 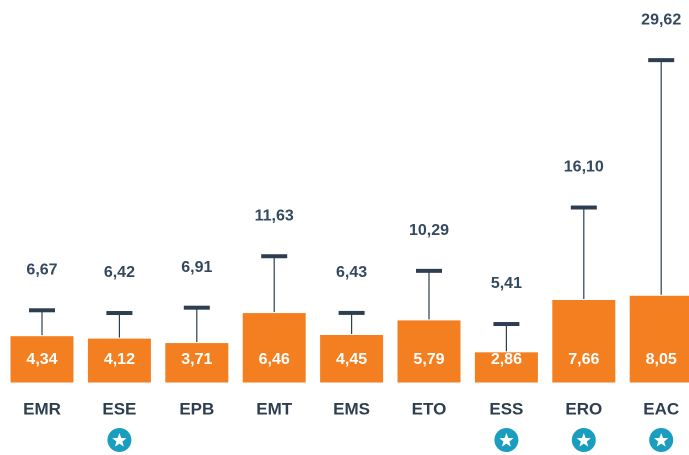 What do you see at coordinates (584, 167) in the screenshot?
I see `upper-label: 16,10` at bounding box center [584, 167].